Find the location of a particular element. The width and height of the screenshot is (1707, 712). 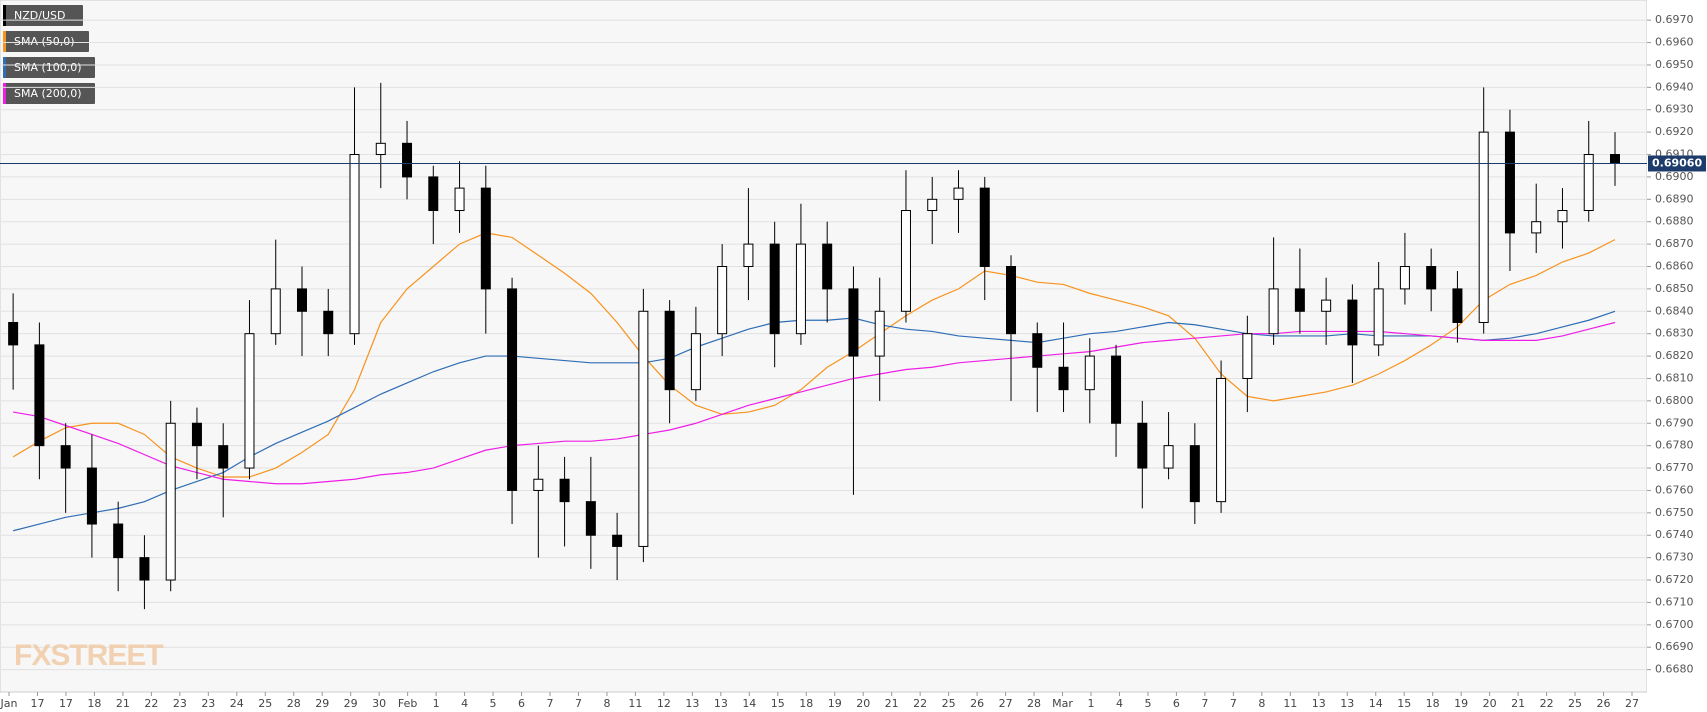

y-tick-label: 0.6870 is located at coordinates (1674, 243).